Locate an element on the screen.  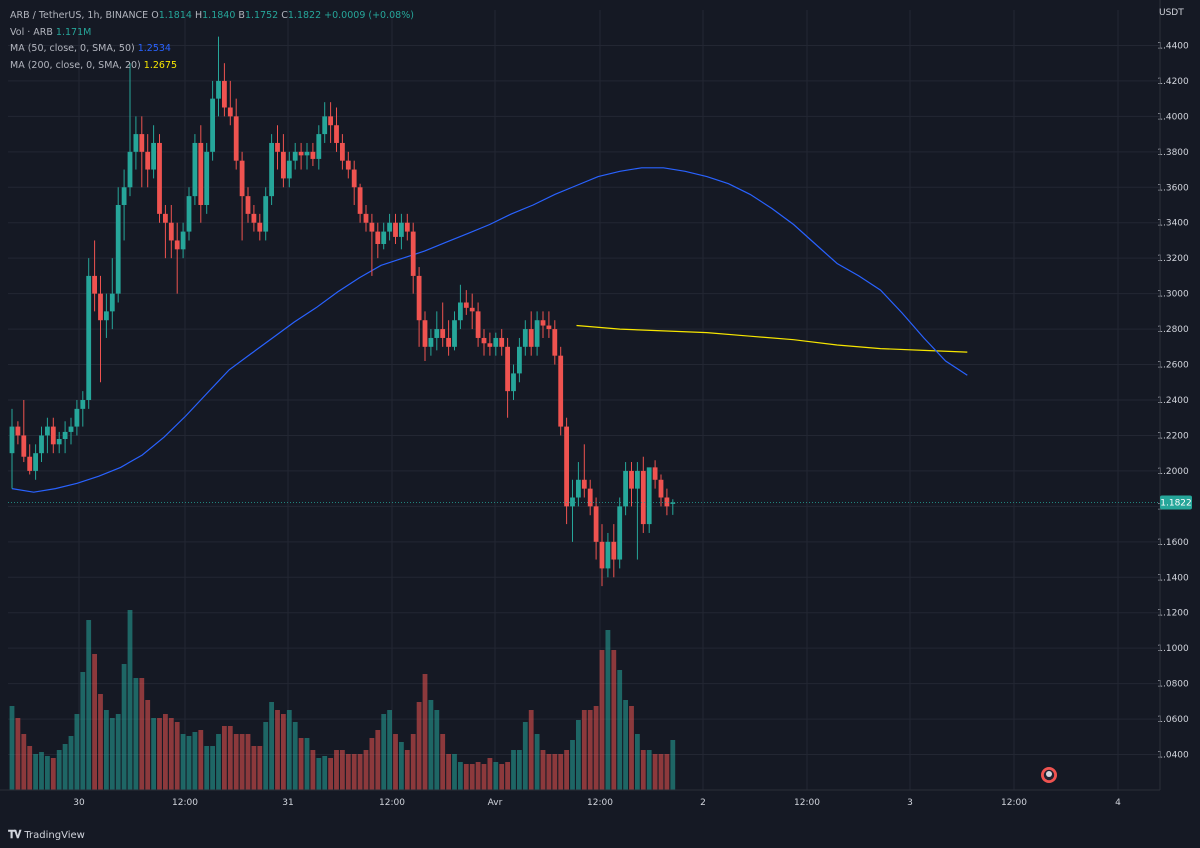
y-tick-label: 1.3000 is located at coordinates (1173, 295).